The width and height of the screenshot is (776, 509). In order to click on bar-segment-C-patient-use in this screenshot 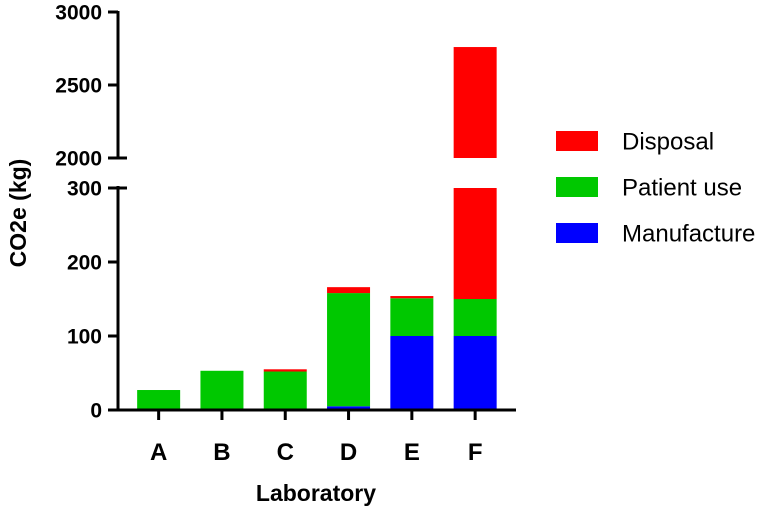, I will do `click(285, 390)`.